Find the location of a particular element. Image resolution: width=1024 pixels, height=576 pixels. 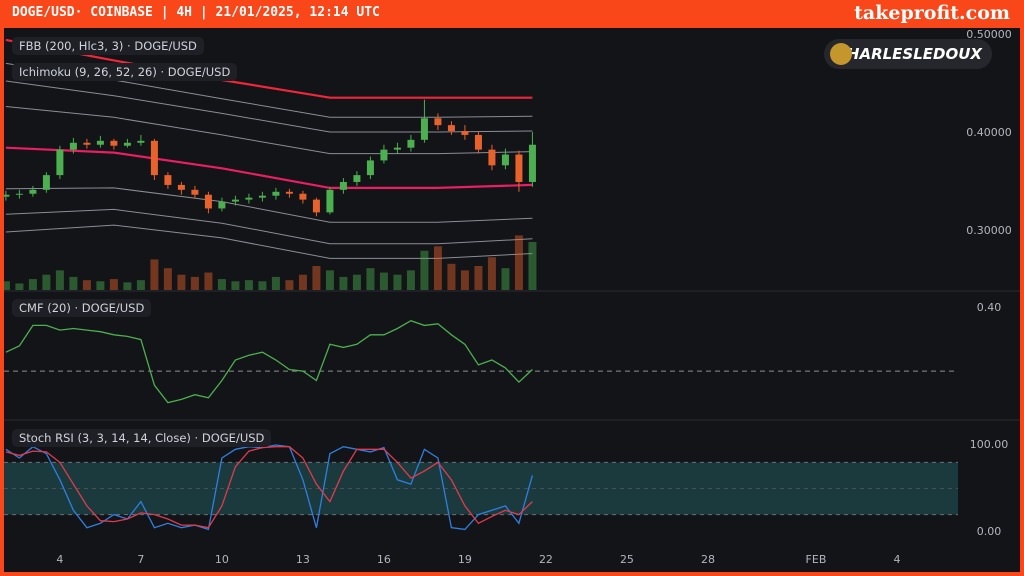

y-tick-label: 0.40000 is located at coordinates (989, 132).